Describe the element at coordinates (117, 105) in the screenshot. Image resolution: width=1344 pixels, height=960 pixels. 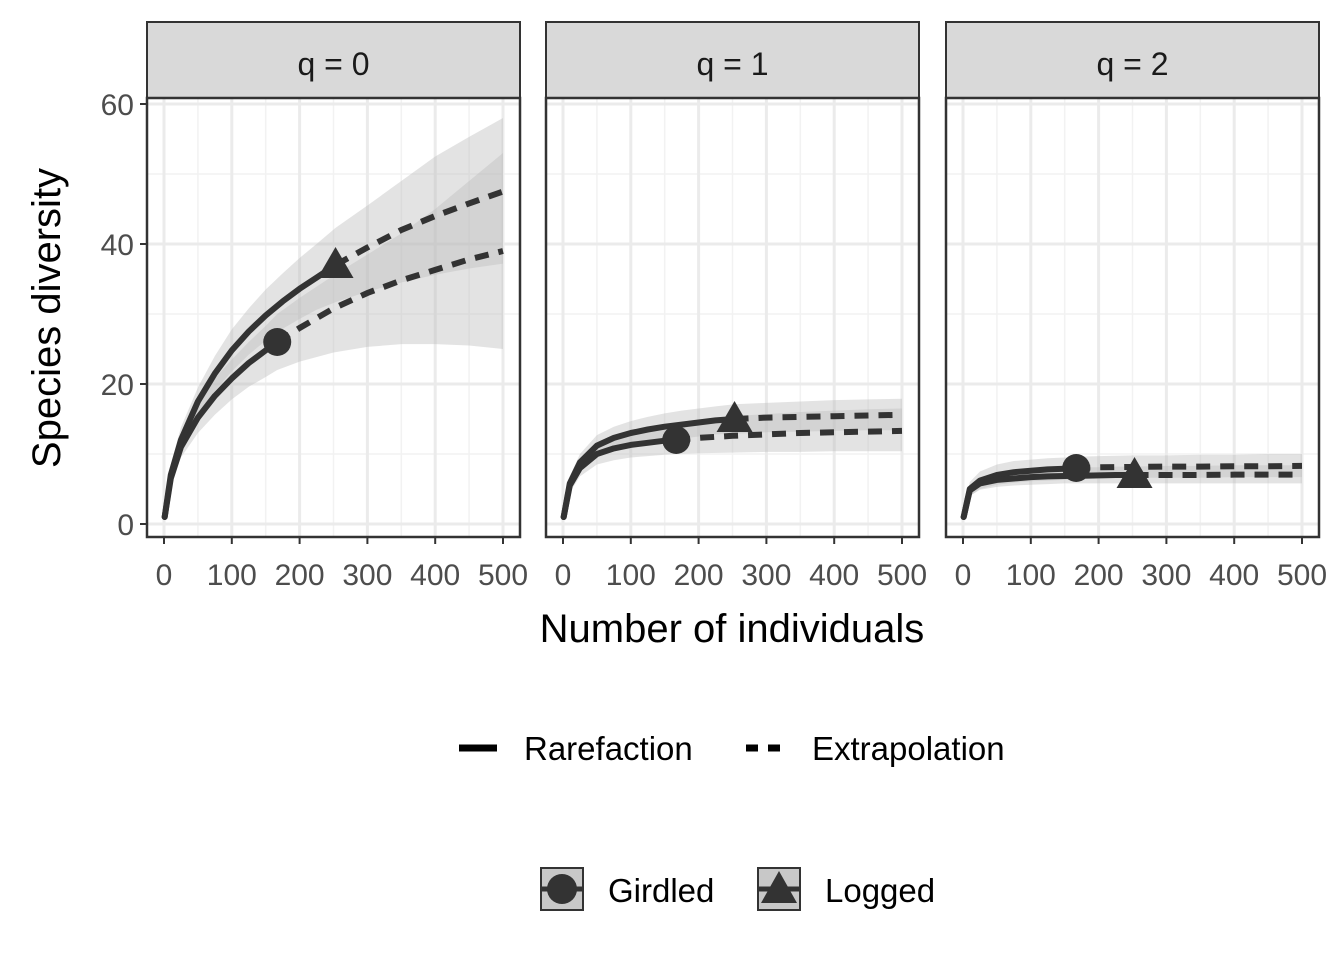
I see `y-tick-label: 60` at that location.